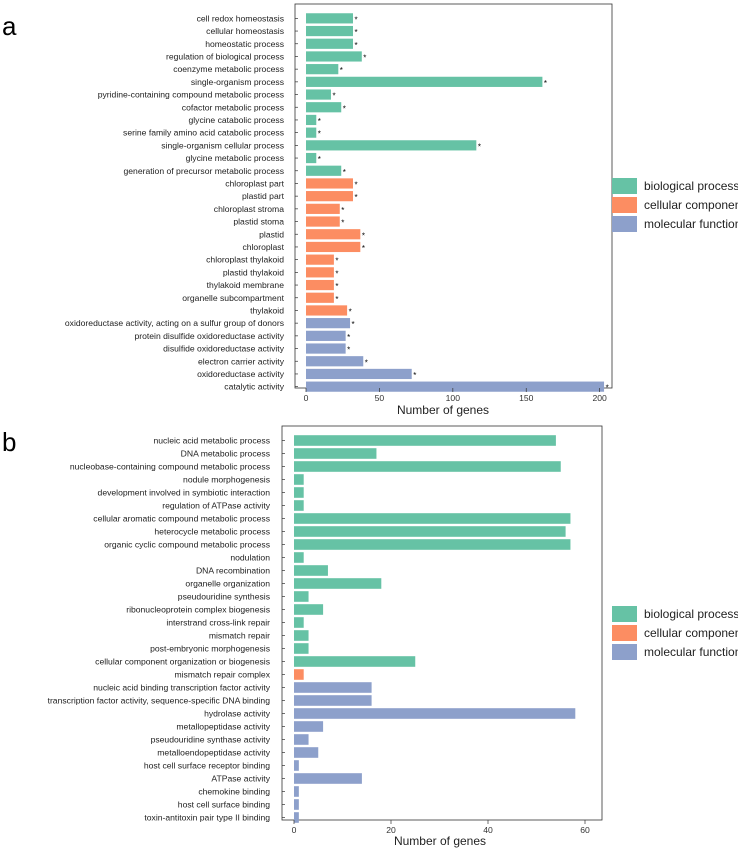 The height and width of the screenshot is (850, 738). Describe the element at coordinates (240, 18) in the screenshot. I see `category-label-a-0: cell redox homeostasis` at that location.